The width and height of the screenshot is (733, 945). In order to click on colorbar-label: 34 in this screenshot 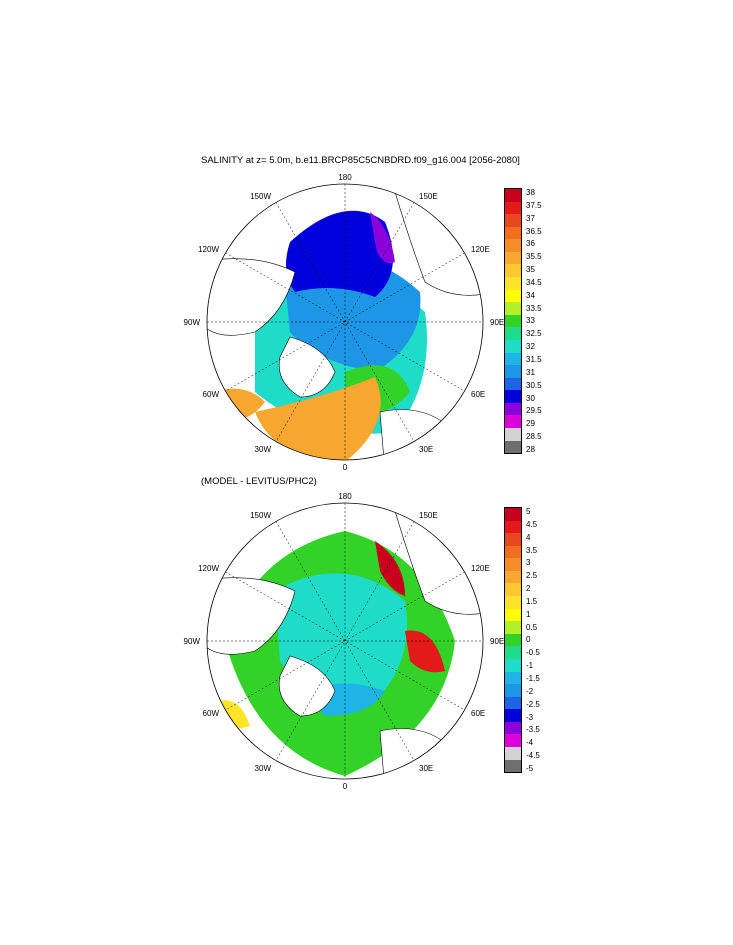, I will do `click(530, 295)`.